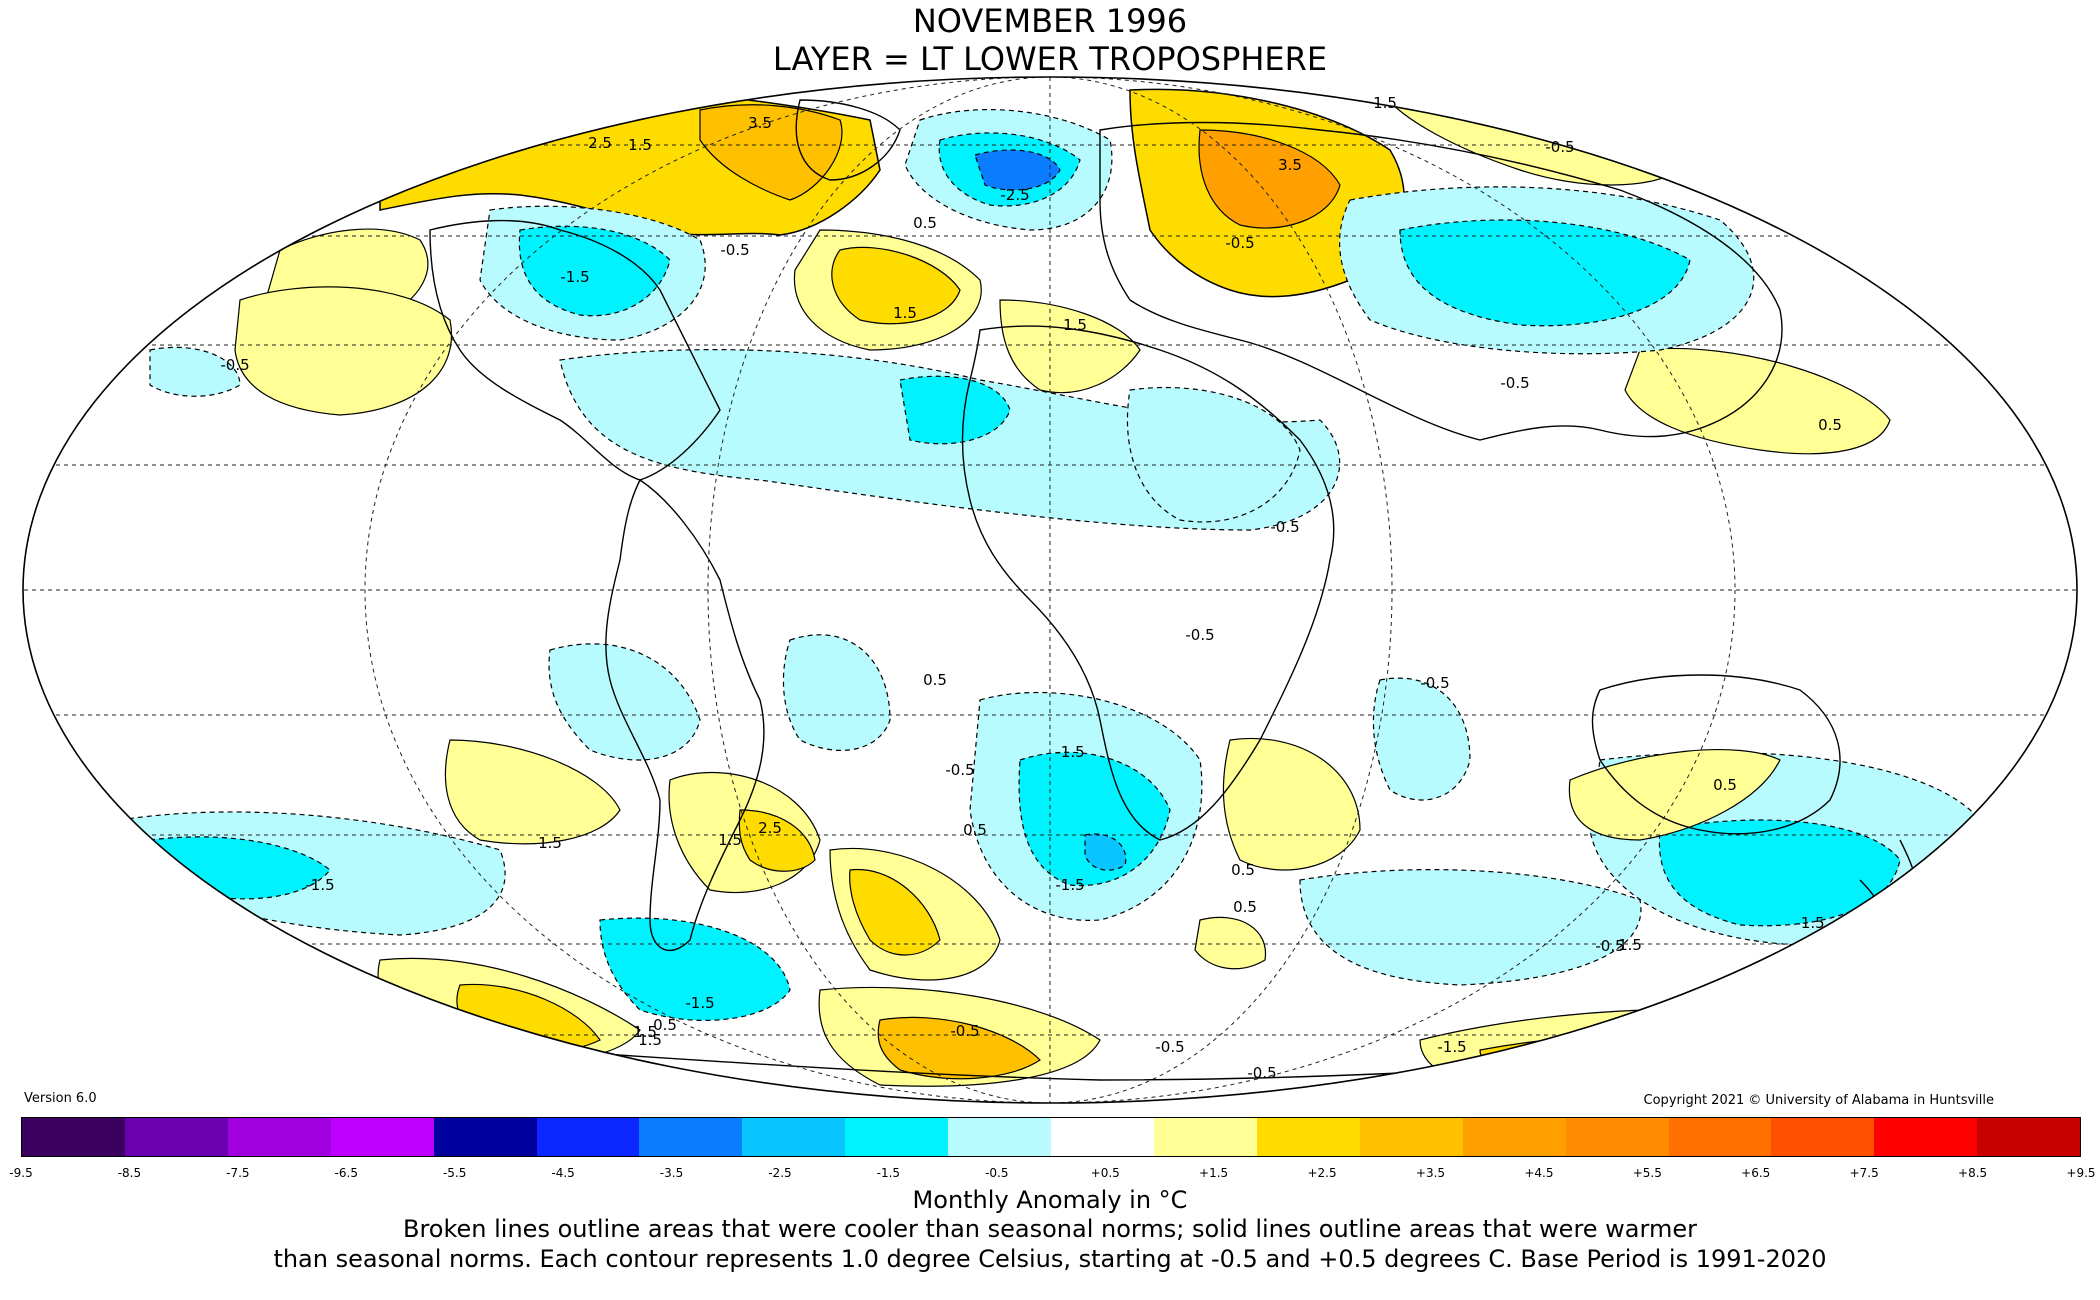 The height and width of the screenshot is (1300, 2100). Describe the element at coordinates (1014, 195) in the screenshot. I see `contour-label: -2.5` at that location.